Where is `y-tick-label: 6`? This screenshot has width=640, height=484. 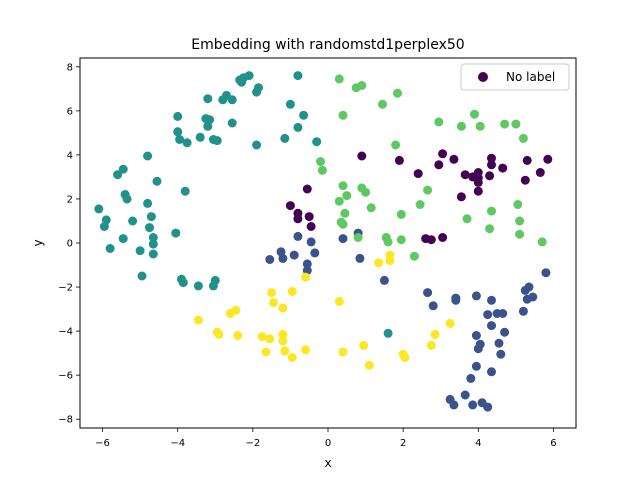
y-tick-label: 6 is located at coordinates (70, 111).